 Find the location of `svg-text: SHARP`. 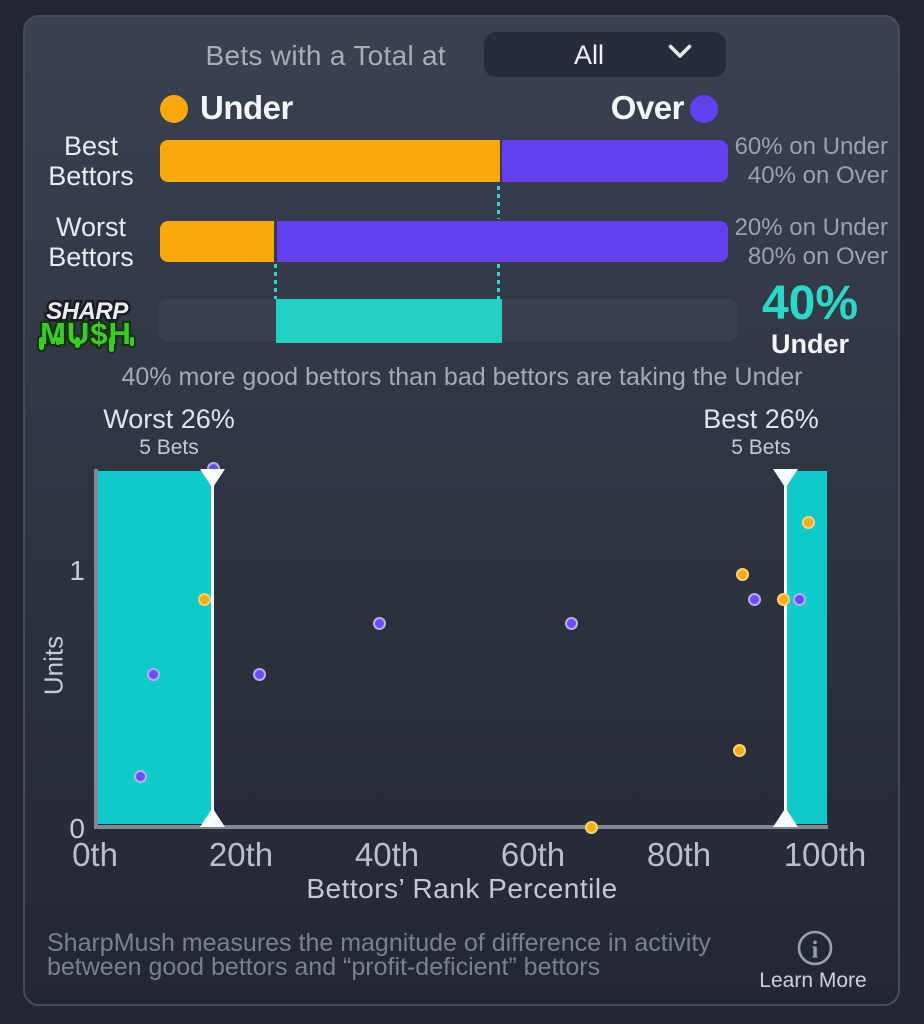

svg-text: SHARP is located at coordinates (87, 311).